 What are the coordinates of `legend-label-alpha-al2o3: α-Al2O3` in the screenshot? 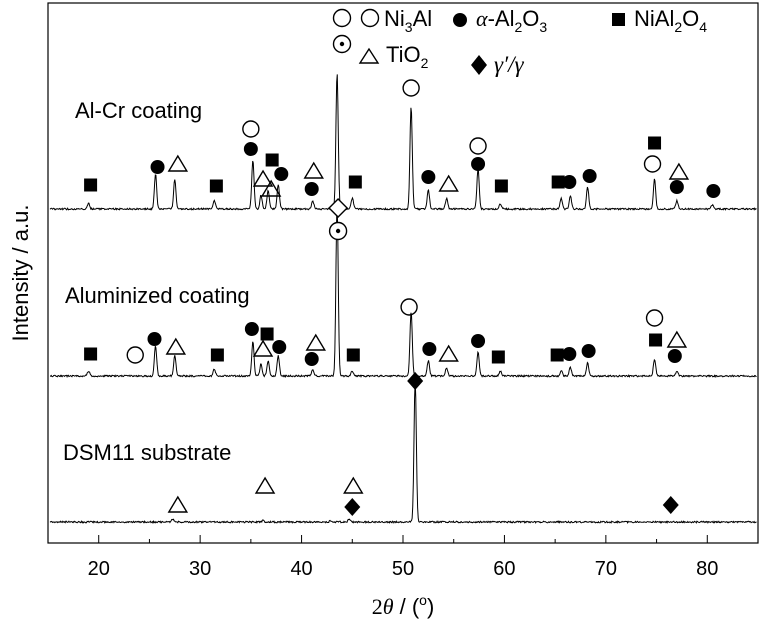 It's located at (511, 20).